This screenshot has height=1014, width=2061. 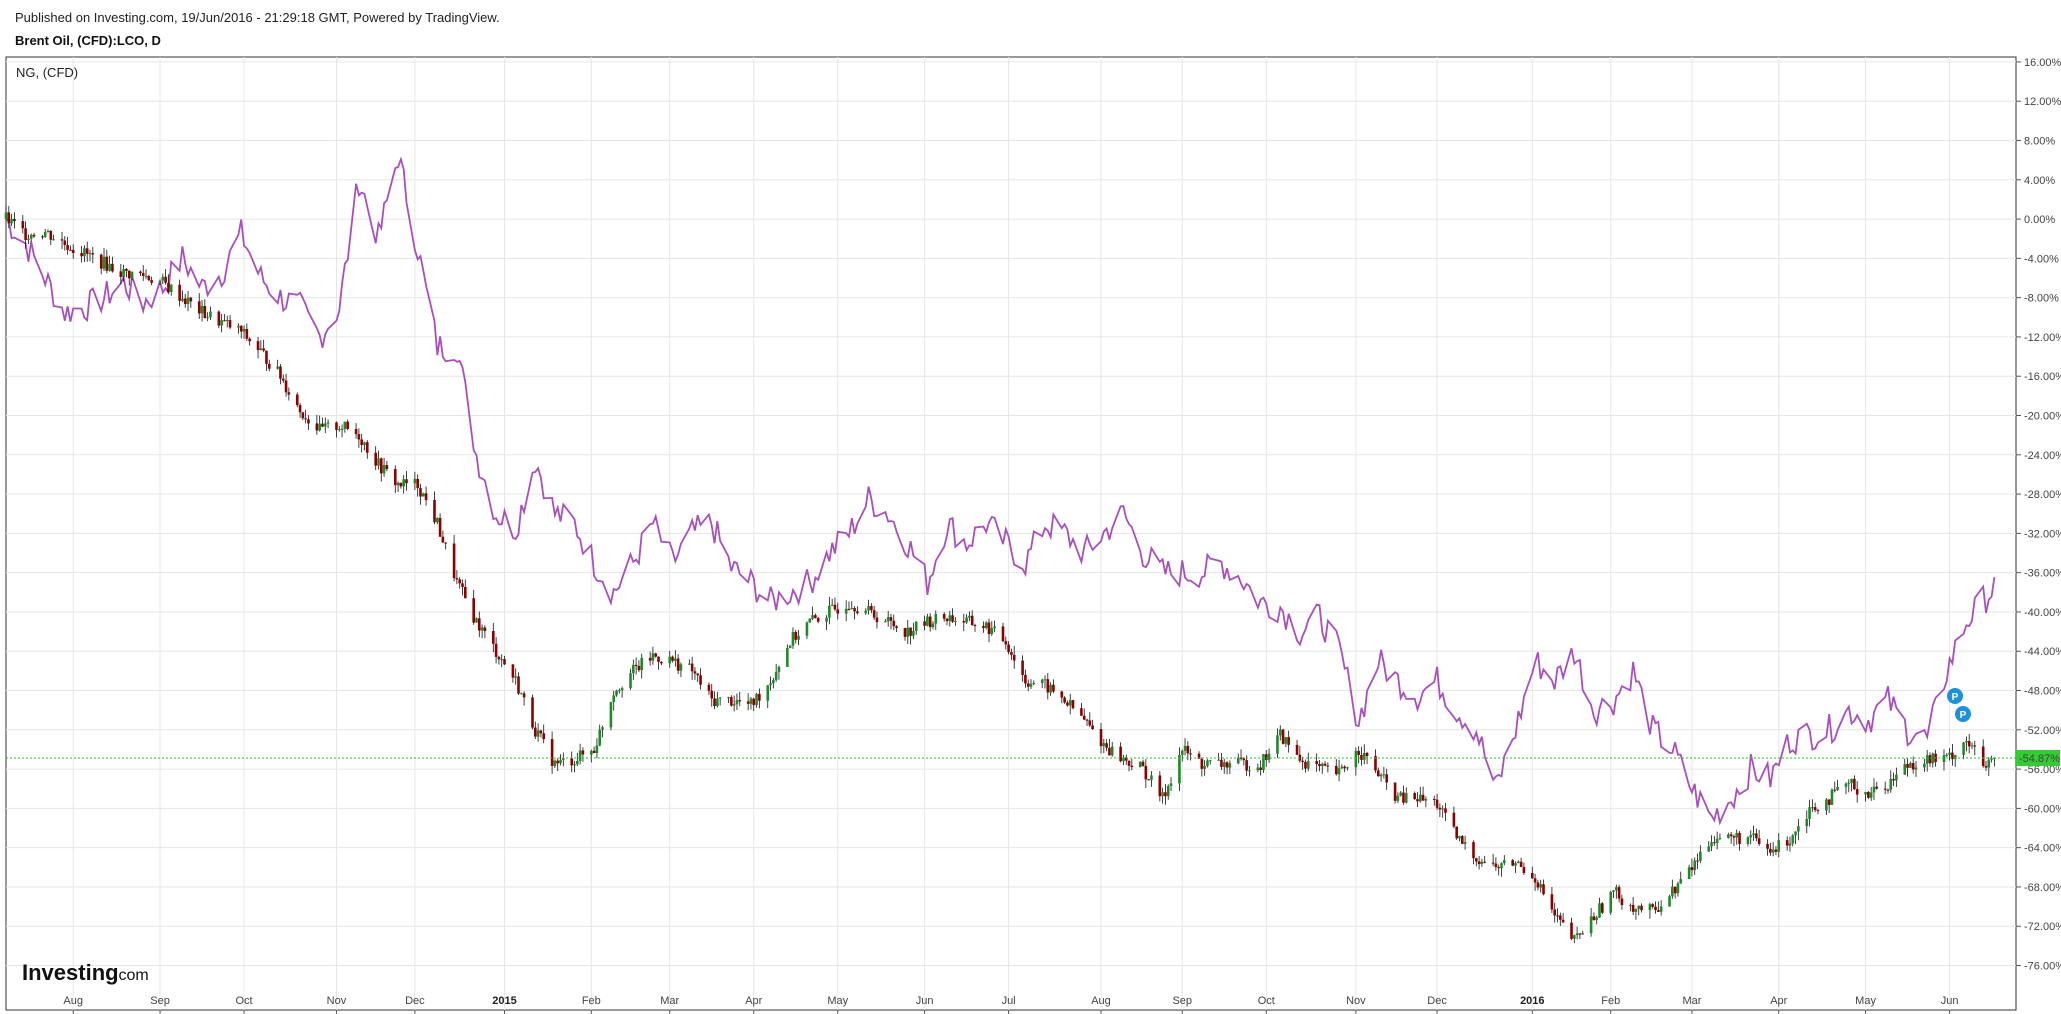 What do you see at coordinates (2042, 613) in the screenshot?
I see `y-tick-label: -40.00%` at bounding box center [2042, 613].